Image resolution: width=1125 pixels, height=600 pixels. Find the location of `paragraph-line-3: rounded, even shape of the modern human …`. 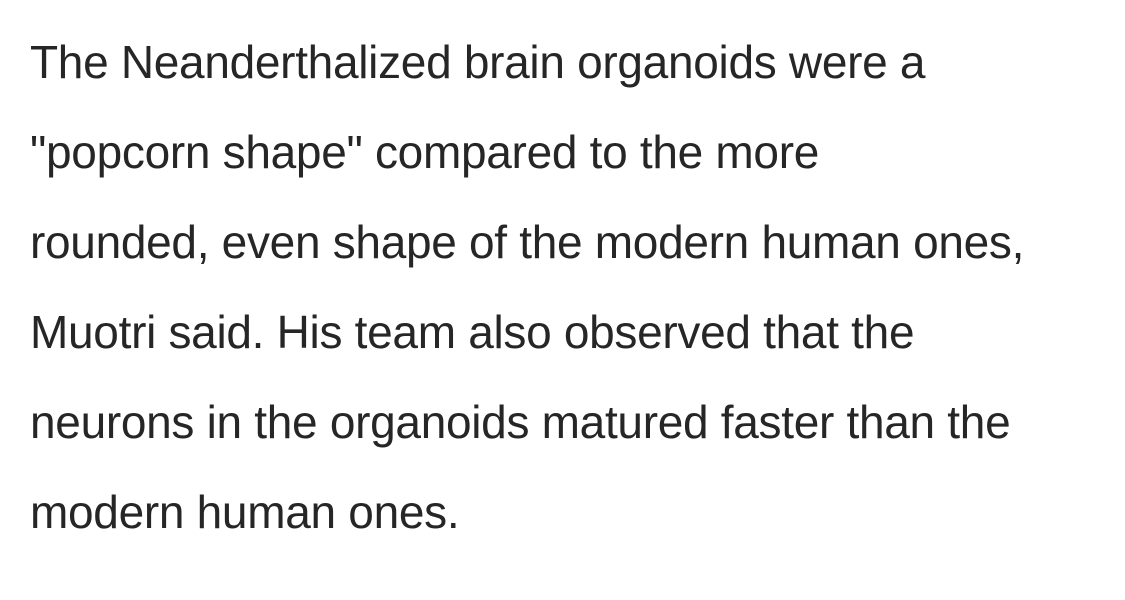

paragraph-line-3: rounded, even shape of the modern human … is located at coordinates (527, 242).